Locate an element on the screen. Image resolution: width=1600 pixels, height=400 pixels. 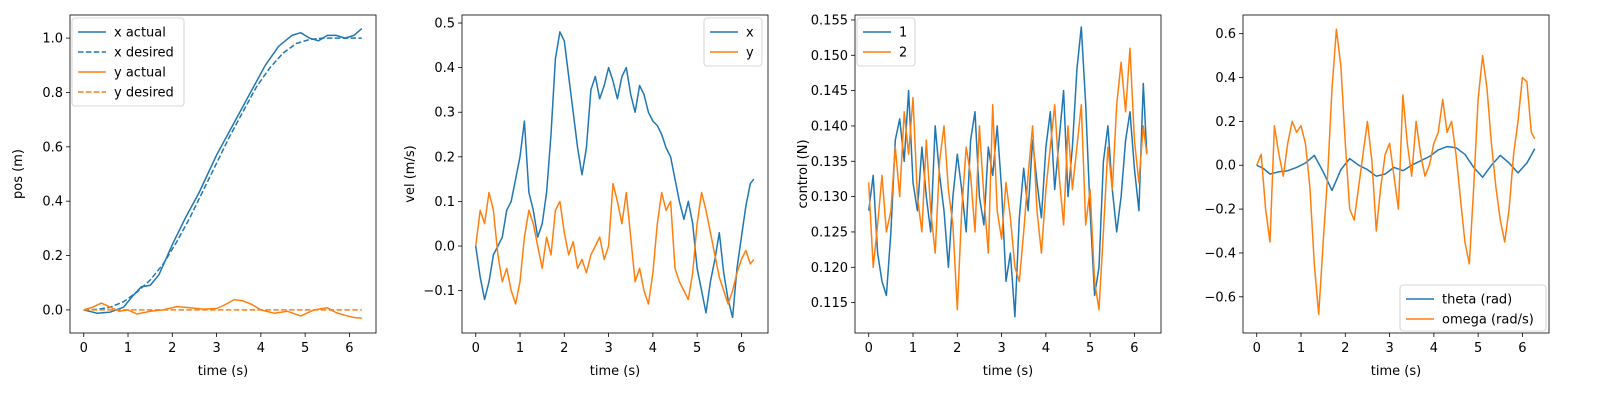
y-tick-label: 0.140 is located at coordinates (829, 126).